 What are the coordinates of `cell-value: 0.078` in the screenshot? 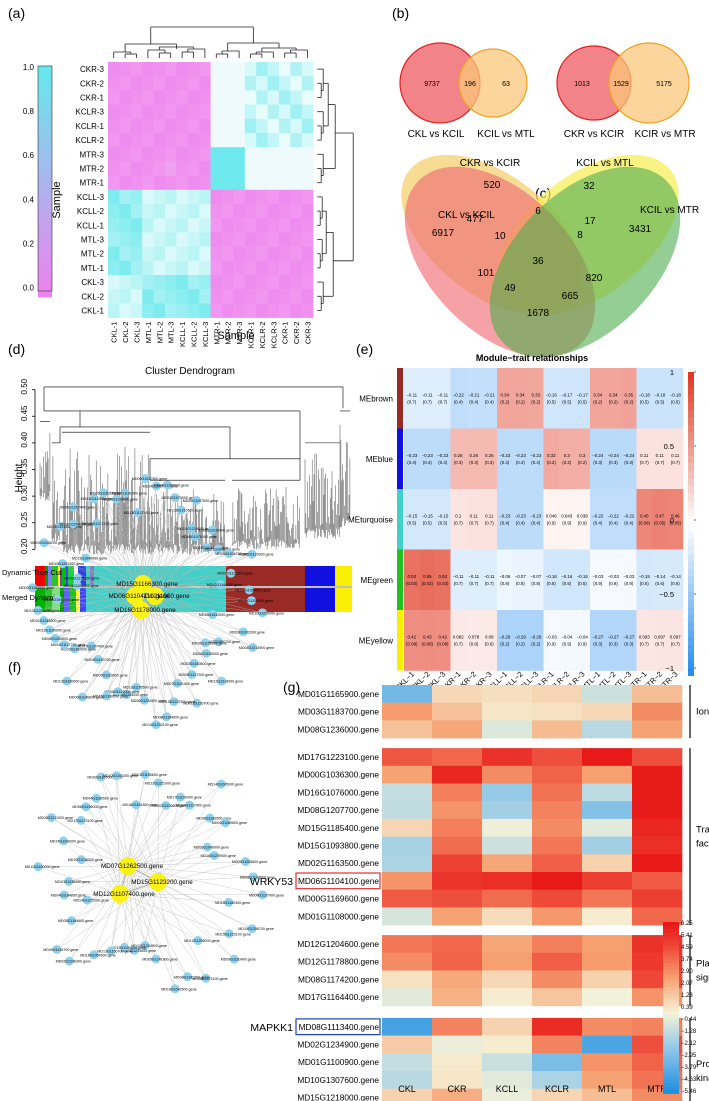 It's located at (474, 636).